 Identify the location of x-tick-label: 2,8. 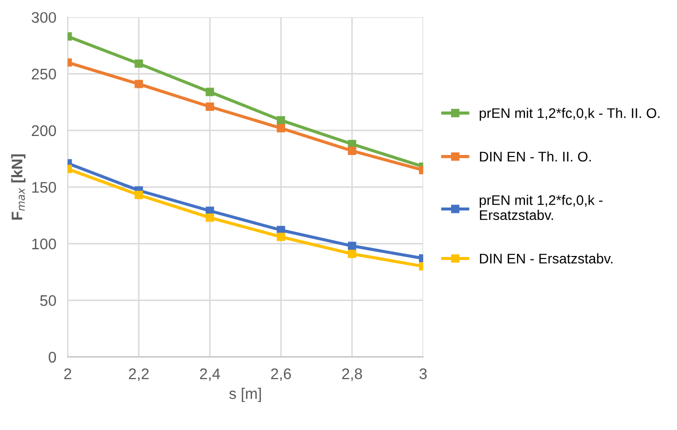
(352, 375).